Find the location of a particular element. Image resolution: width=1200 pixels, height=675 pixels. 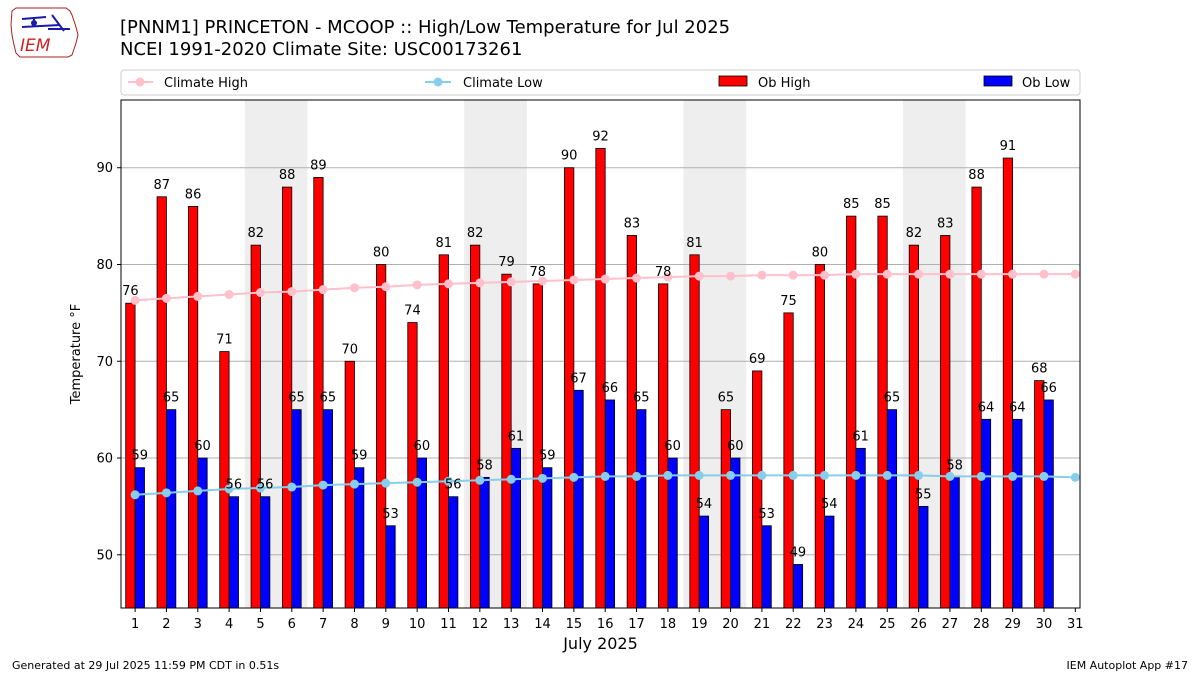

logo-text: IEM is located at coordinates (35, 46).